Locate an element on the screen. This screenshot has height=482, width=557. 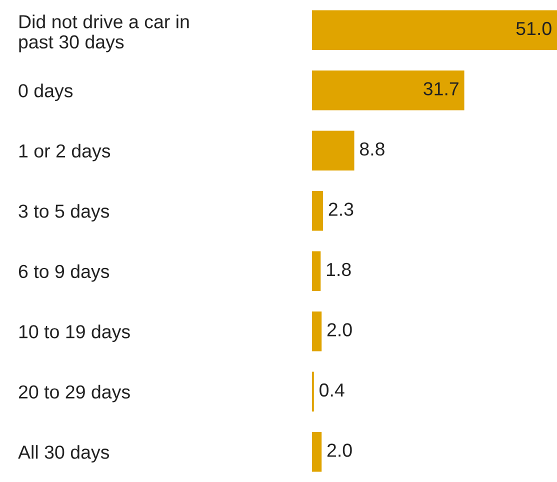
y-tick-label: 10 to 19 days is located at coordinates (74, 333).